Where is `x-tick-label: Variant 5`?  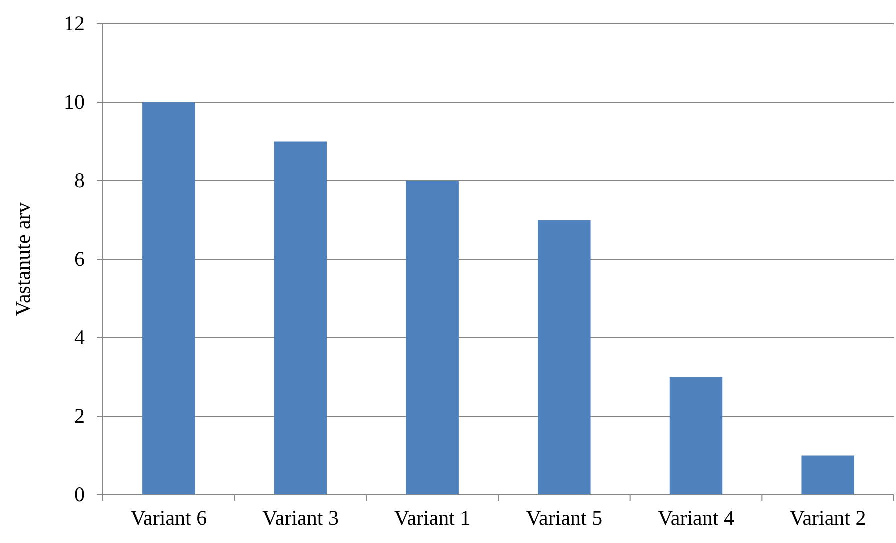
x-tick-label: Variant 5 is located at coordinates (564, 518).